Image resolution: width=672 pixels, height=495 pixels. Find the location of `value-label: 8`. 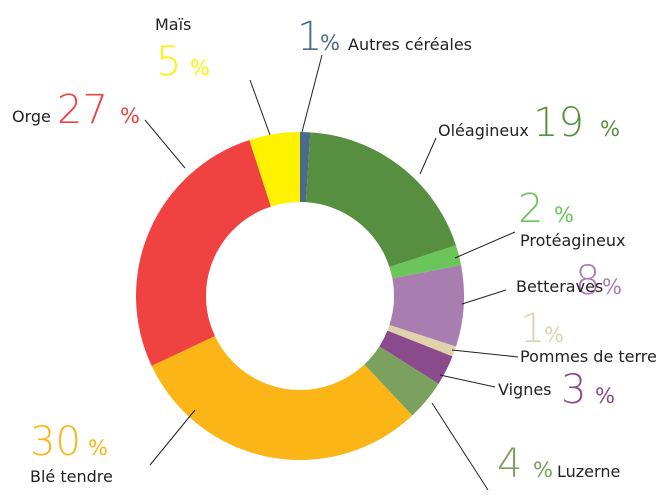

value-label: 8 is located at coordinates (587, 281).